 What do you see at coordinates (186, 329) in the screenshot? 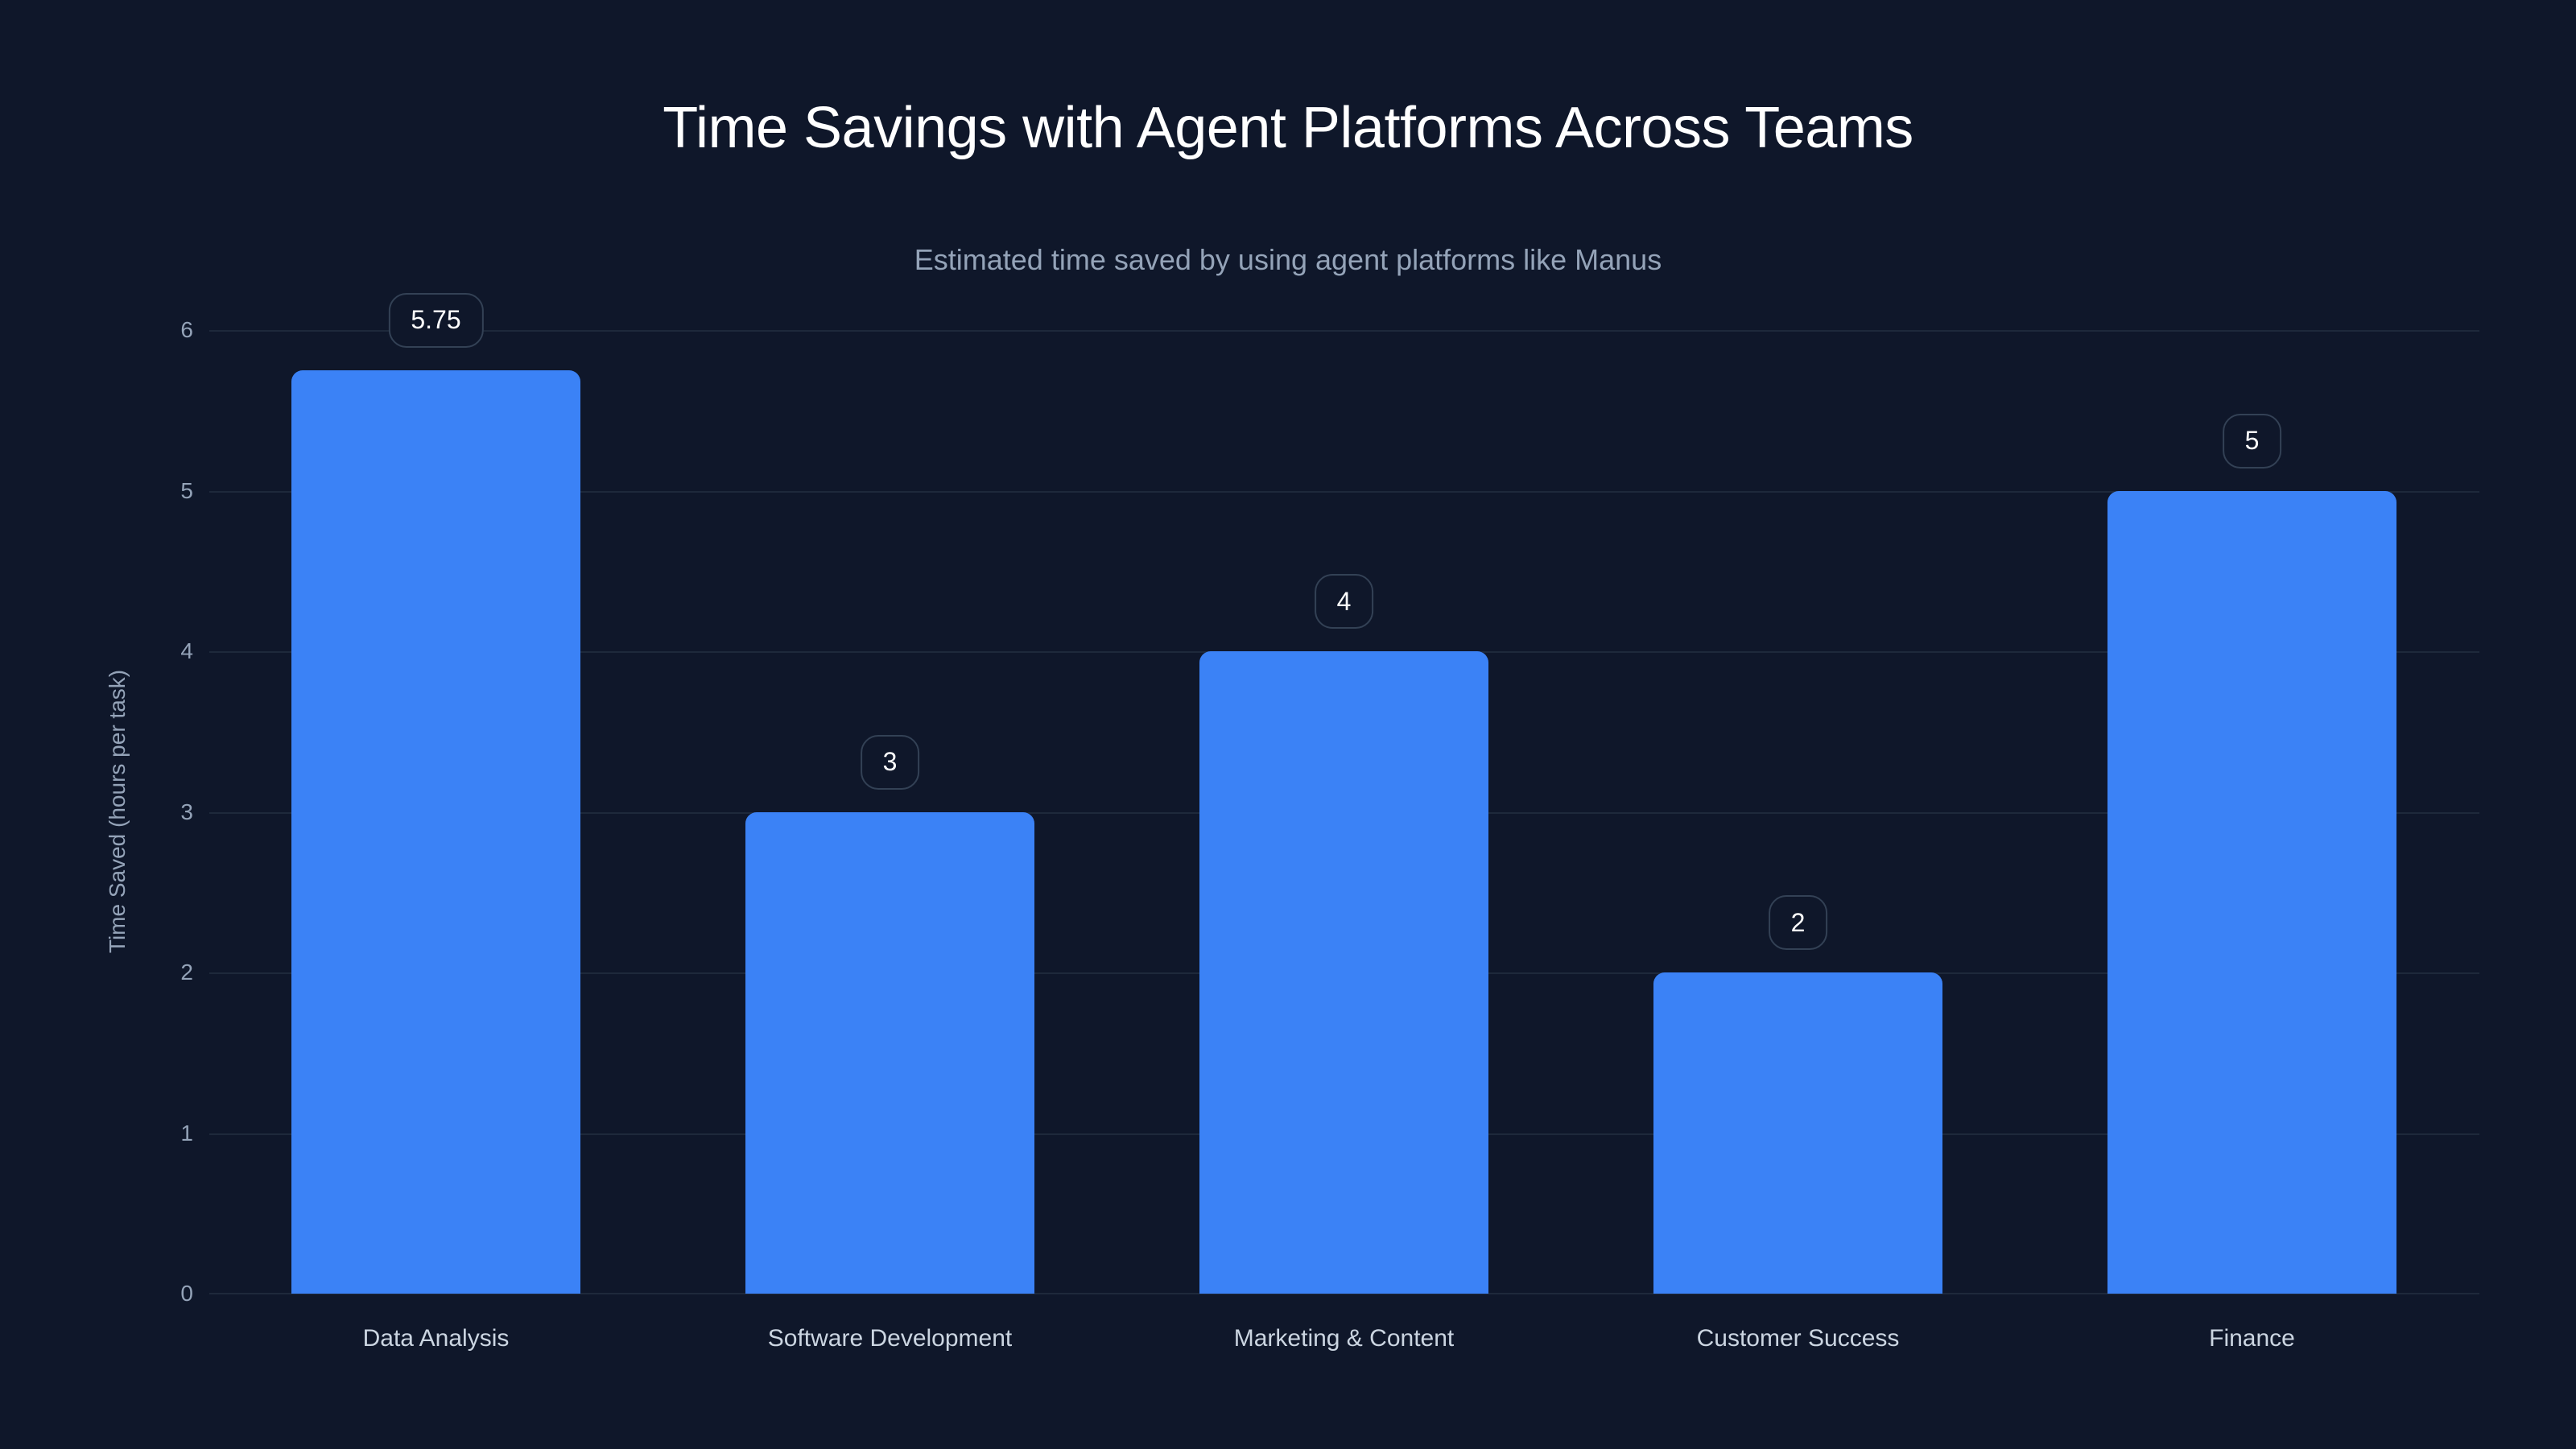
I see `y-tick: 6` at bounding box center [186, 329].